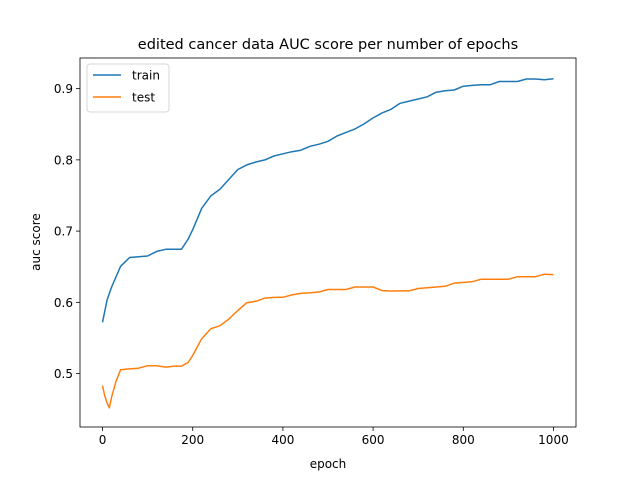 Image resolution: width=640 pixels, height=485 pixels. What do you see at coordinates (63, 232) in the screenshot?
I see `y-tick-label: 0.7` at bounding box center [63, 232].